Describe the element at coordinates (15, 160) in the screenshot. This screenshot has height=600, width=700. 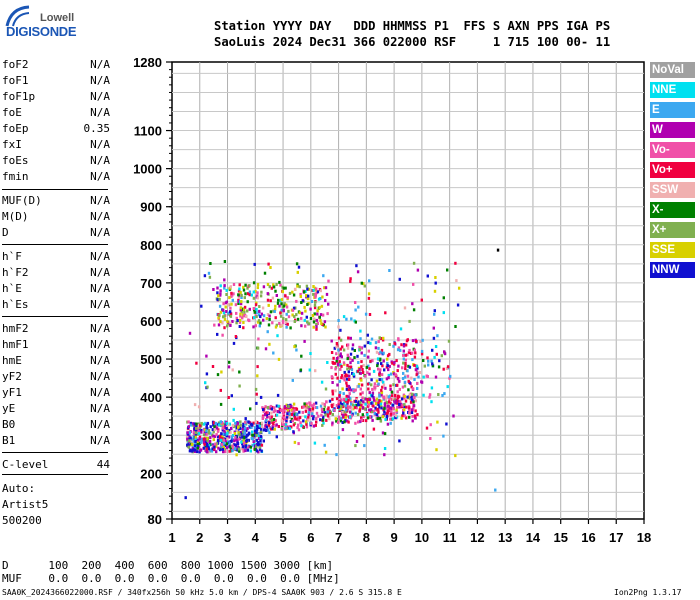
I see `param-label: foEs` at that location.